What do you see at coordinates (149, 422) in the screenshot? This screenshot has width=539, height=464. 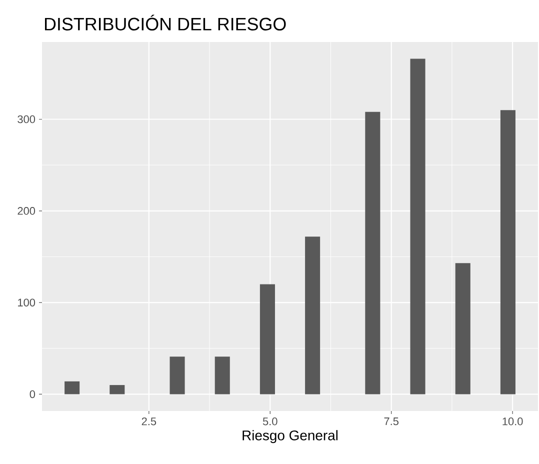 I see `x-tick-label: 2.5` at bounding box center [149, 422].